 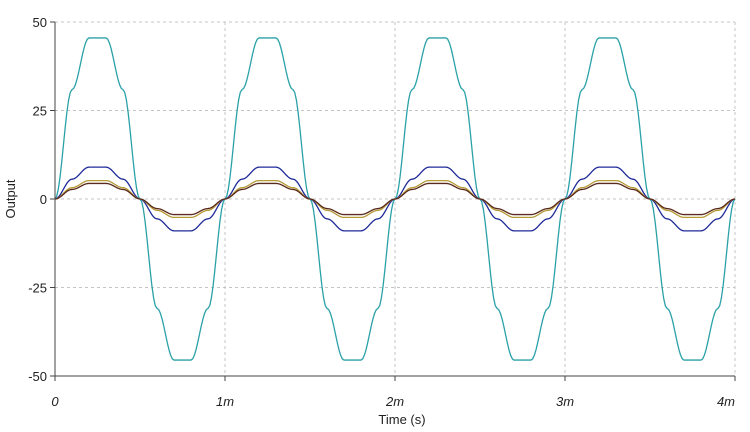 I want to click on x-tick-label: 4m, so click(x=726, y=401).